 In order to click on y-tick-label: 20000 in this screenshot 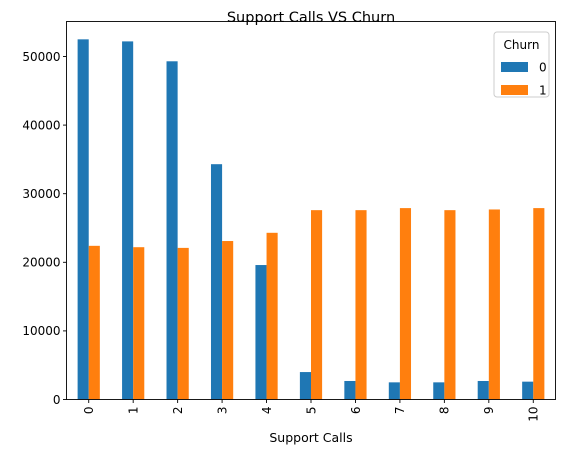, I will do `click(41, 263)`.